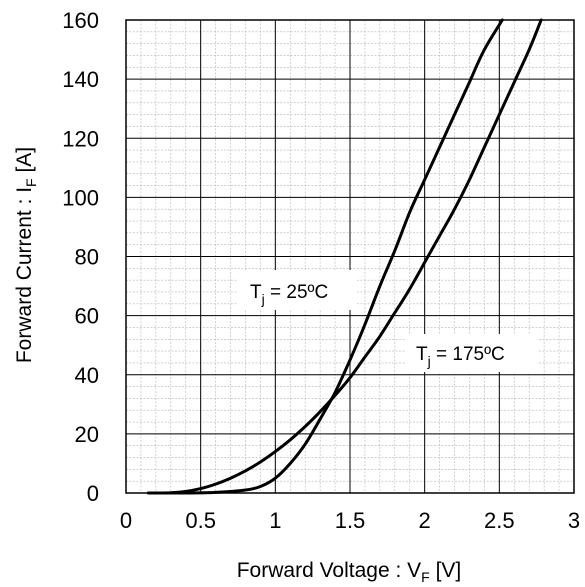 This screenshot has height=587, width=585. I want to click on y-tick-label: 80, so click(87, 257).